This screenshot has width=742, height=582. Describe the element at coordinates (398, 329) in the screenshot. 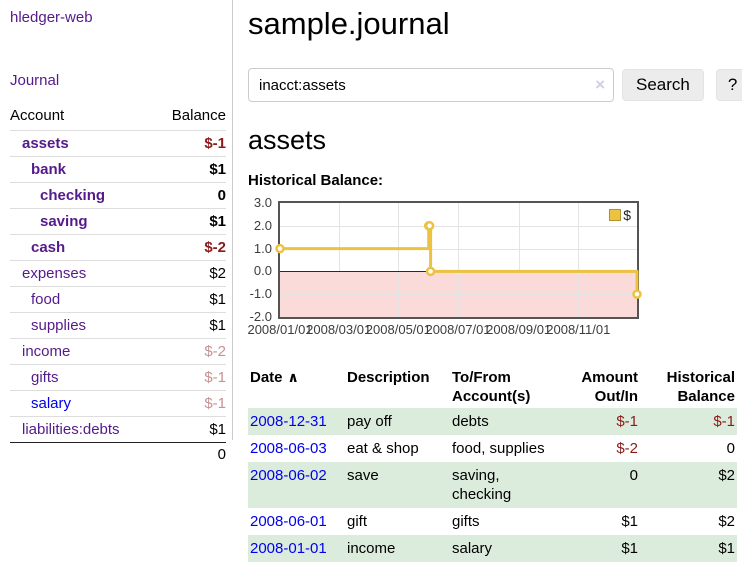

I see `x-axis-tick: 2008/05/01` at that location.